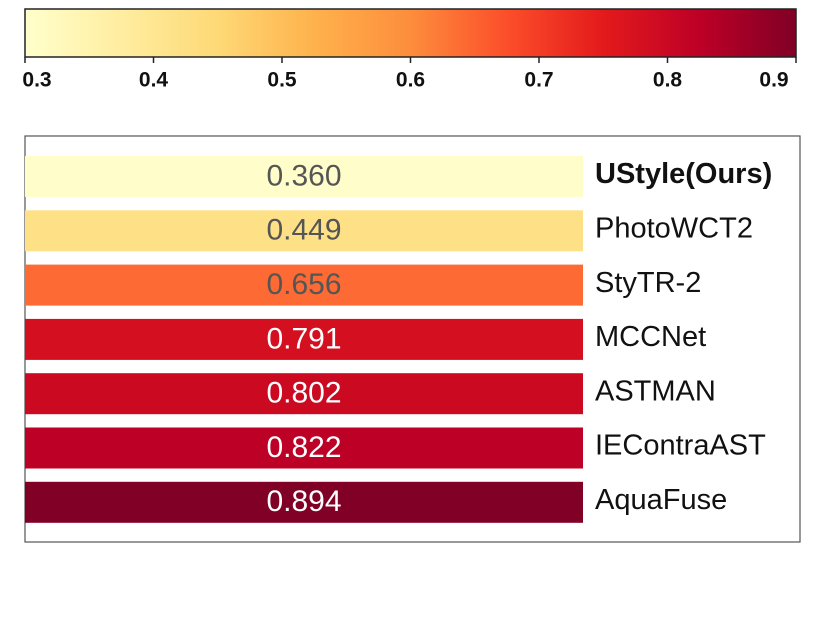 This screenshot has height=632, width=823. I want to click on row-label: PhotoWCT2, so click(674, 228).